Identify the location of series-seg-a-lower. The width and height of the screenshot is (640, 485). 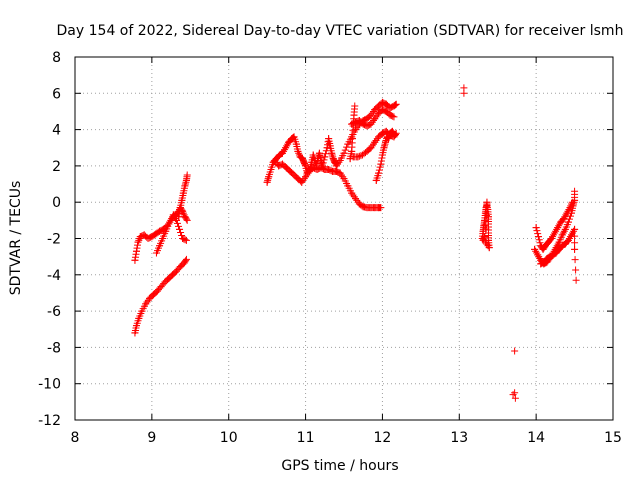
(160, 296).